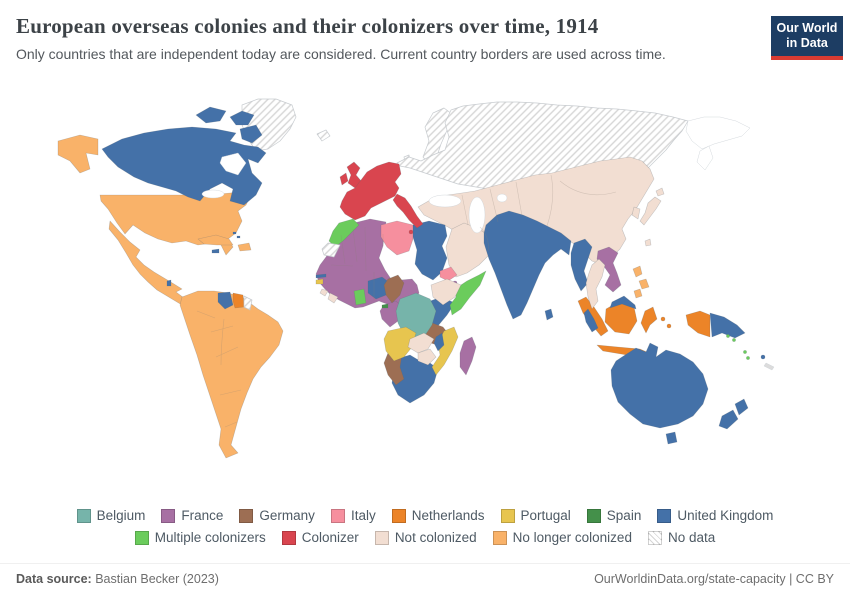 The height and width of the screenshot is (600, 850). Describe the element at coordinates (445, 201) in the screenshot. I see `black-sea` at that location.